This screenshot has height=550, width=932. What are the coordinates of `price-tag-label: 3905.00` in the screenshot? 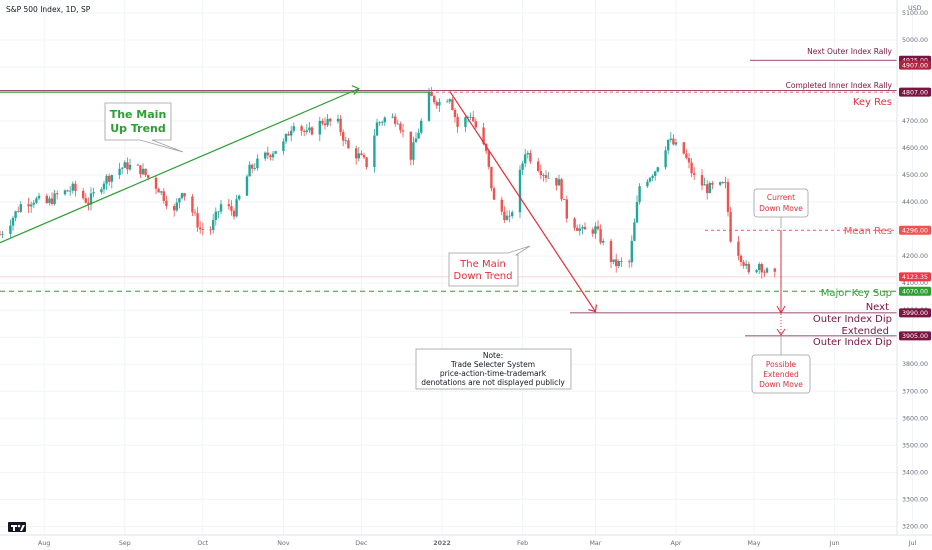 It's located at (915, 336).